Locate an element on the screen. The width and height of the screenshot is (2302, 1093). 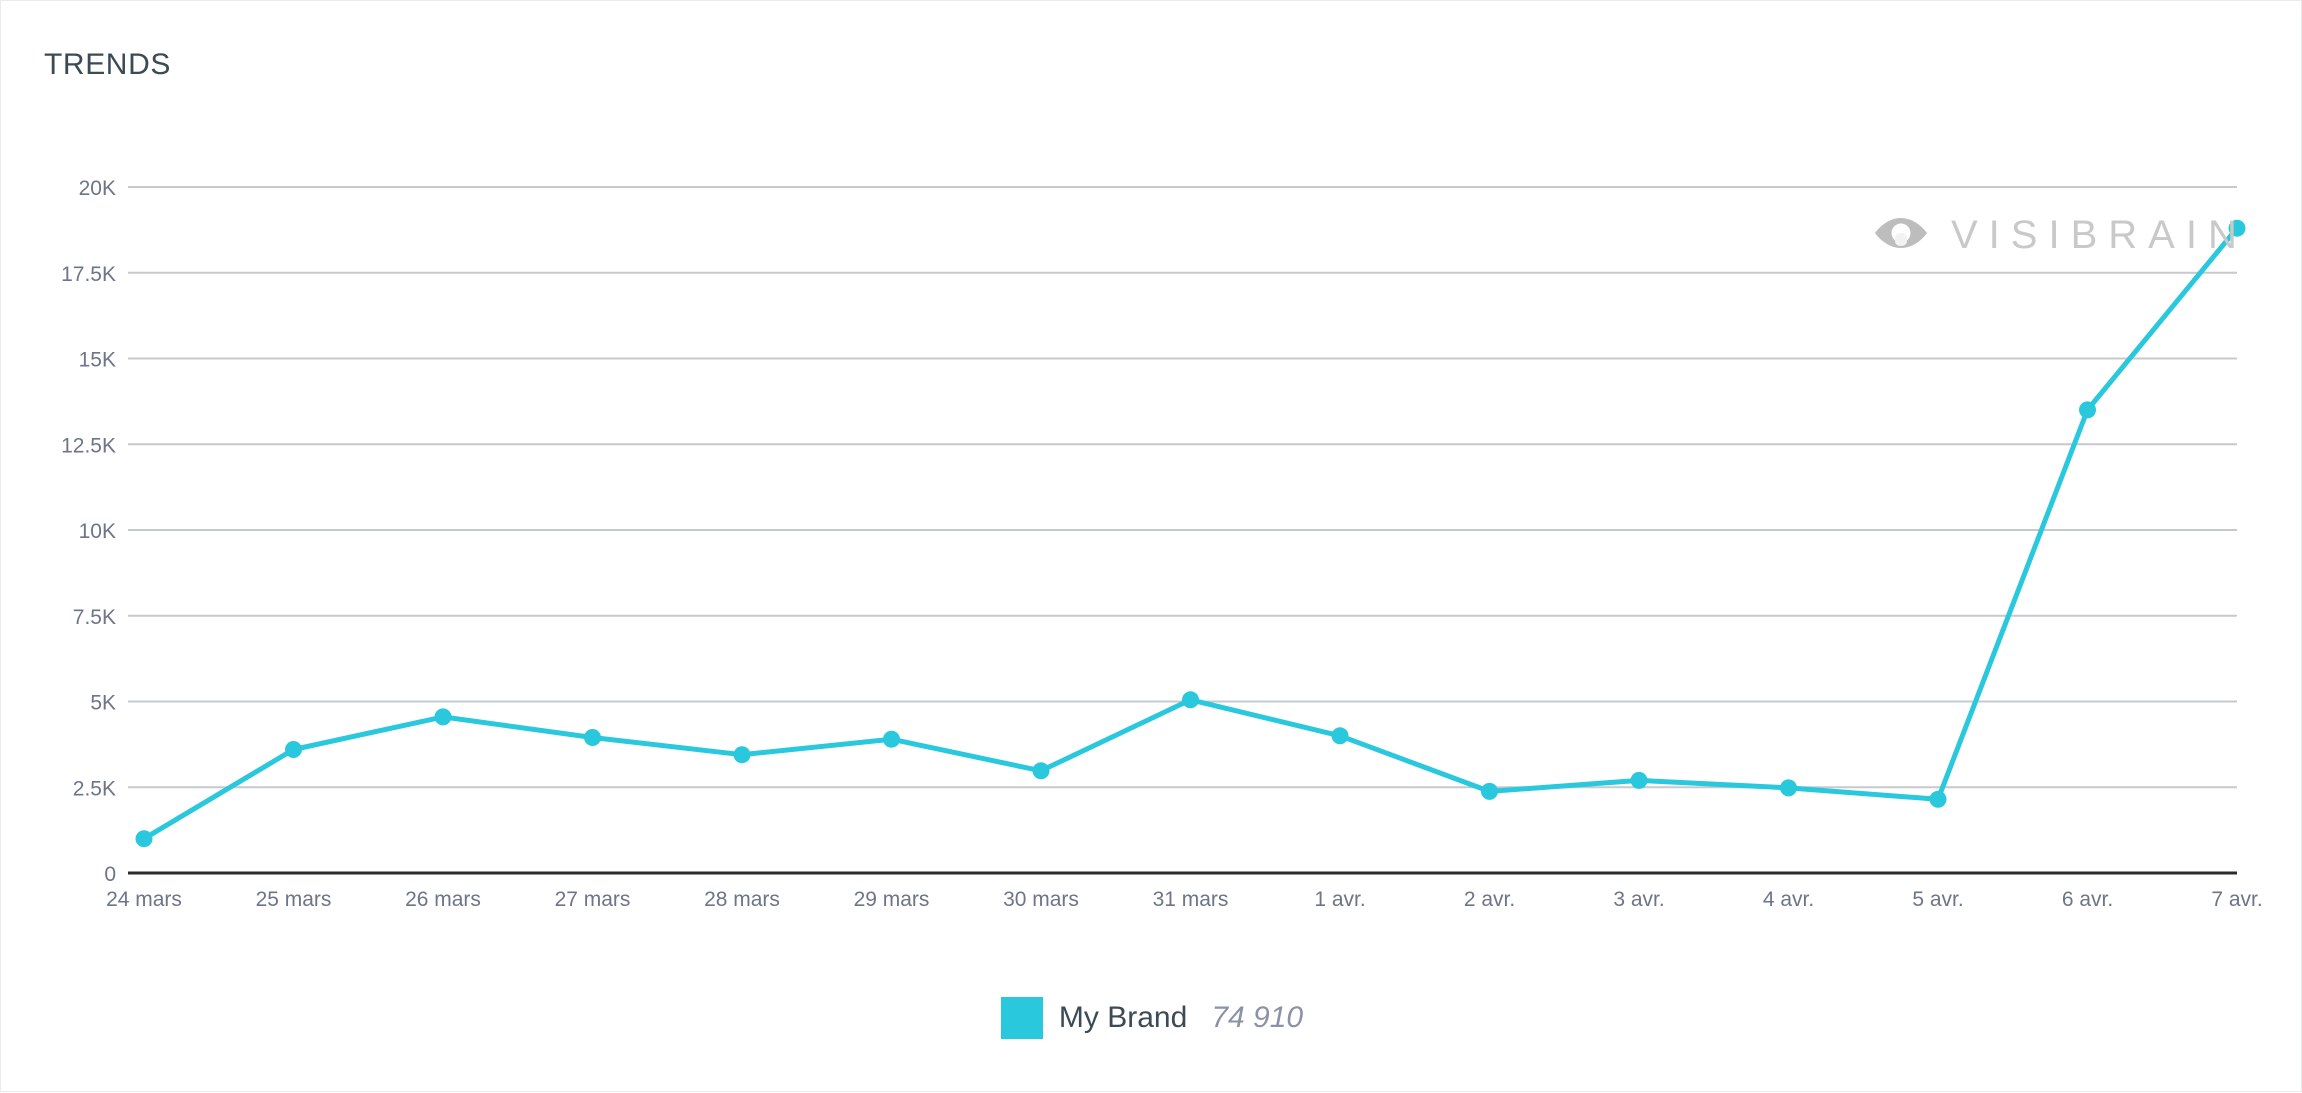
legend-series-total: 74 910 is located at coordinates (1257, 1017).